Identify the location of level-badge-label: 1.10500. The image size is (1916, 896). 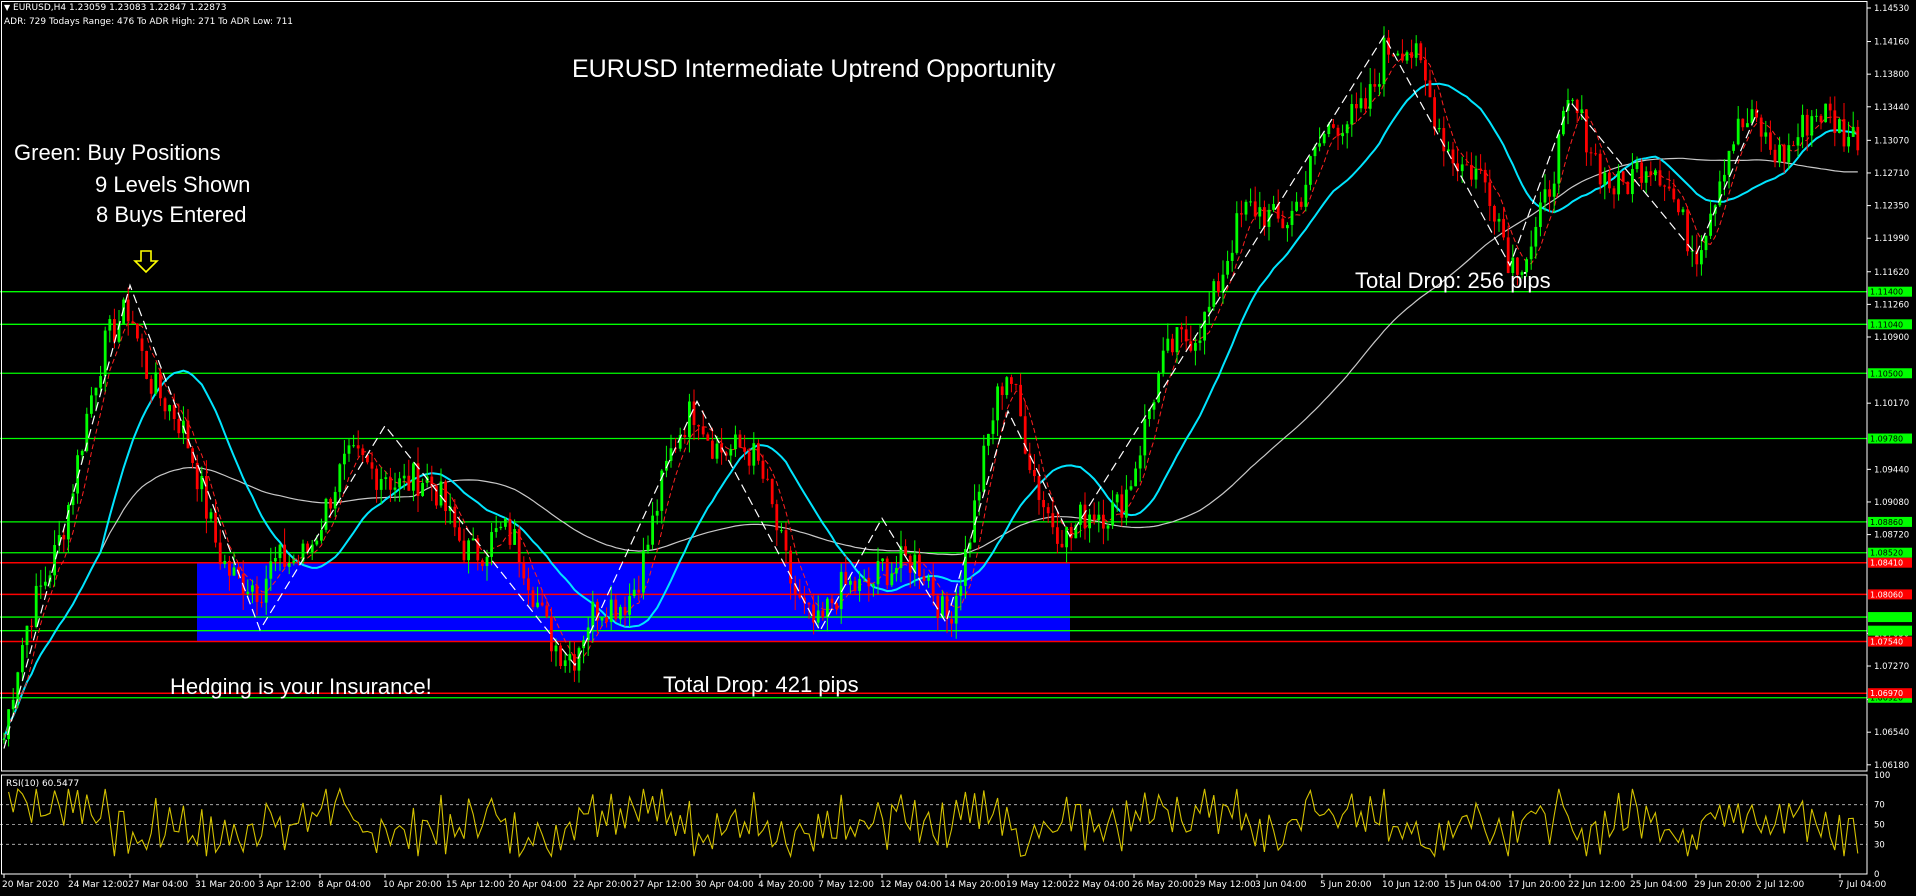
(1886, 373).